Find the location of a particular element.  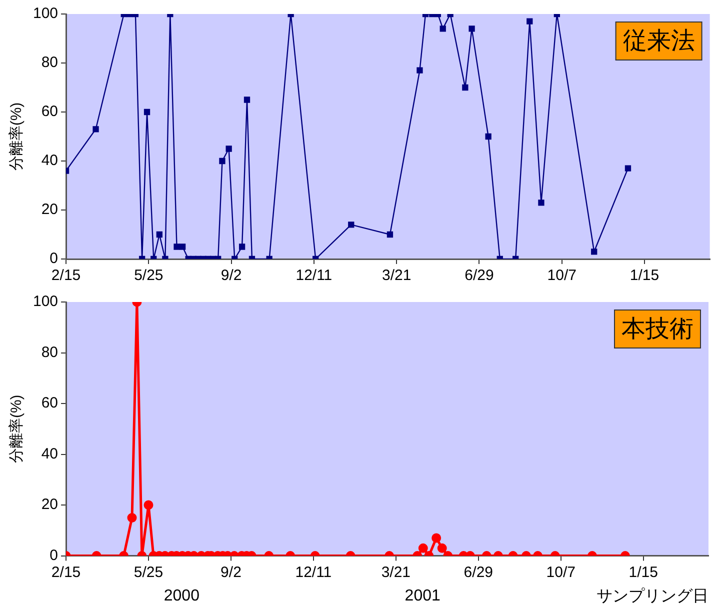

text: 2001 is located at coordinates (422, 595).